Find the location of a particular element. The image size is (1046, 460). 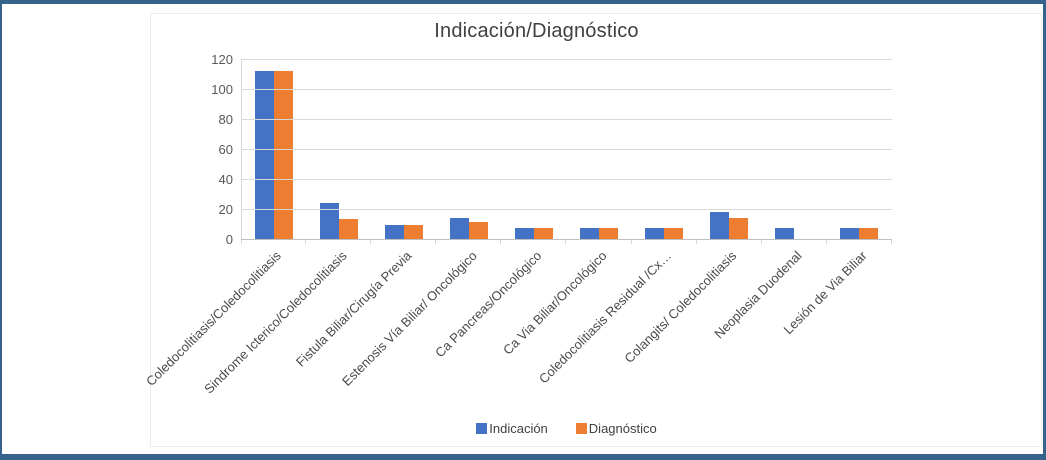

x-category-label: Colangits/ Coledocolitiasis is located at coordinates (680, 307).